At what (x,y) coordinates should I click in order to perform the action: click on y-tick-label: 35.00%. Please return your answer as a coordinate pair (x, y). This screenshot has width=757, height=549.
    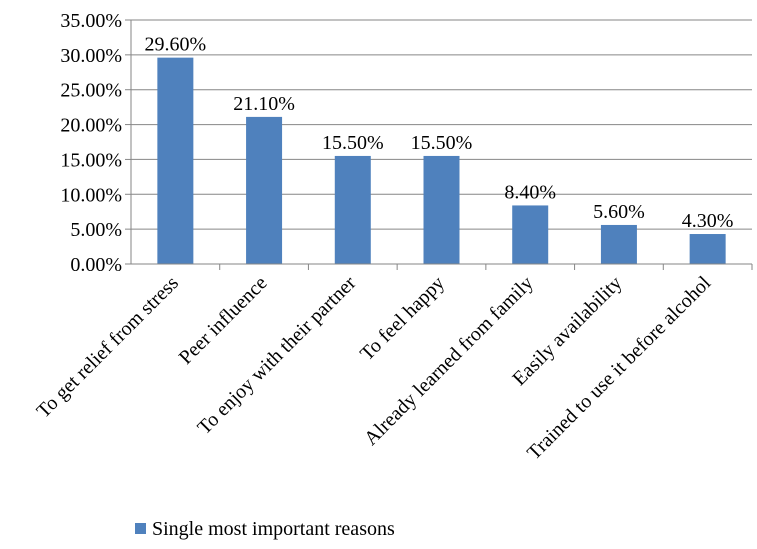
    Looking at the image, I should click on (91, 21).